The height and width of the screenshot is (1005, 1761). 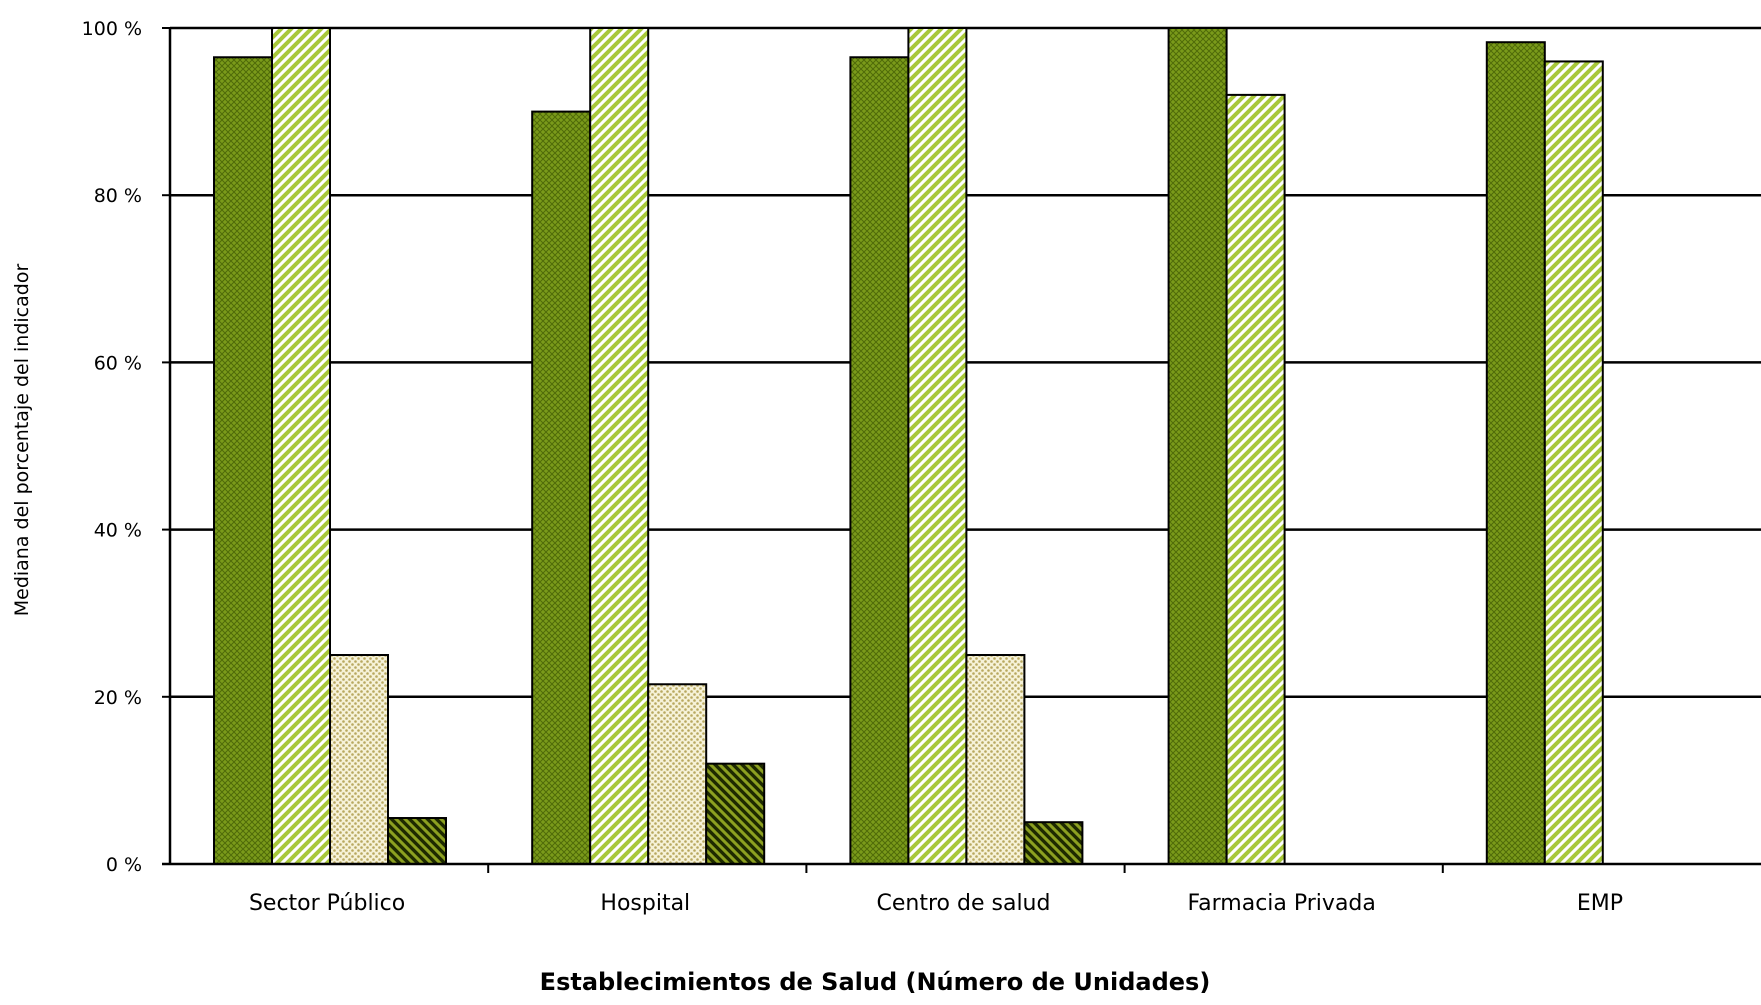 What do you see at coordinates (645, 903) in the screenshot?
I see `x-tick-label: Hospital` at bounding box center [645, 903].